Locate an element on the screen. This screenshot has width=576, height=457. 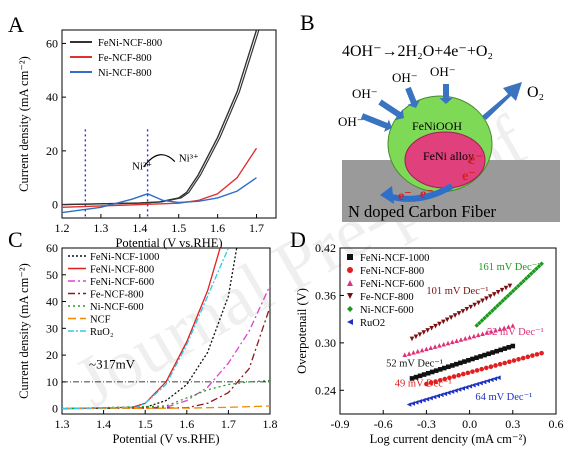
panel-a-annotation: Ni³⁺ is located at coordinates (189, 159).